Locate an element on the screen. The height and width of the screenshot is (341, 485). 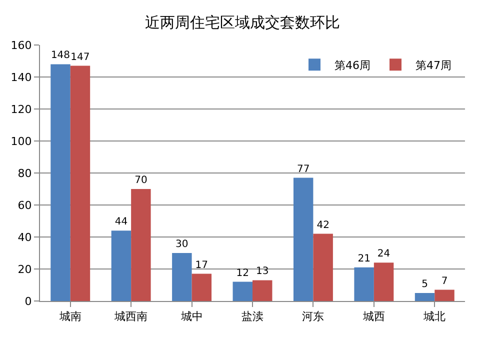
data-label: 7 is located at coordinates (444, 281).